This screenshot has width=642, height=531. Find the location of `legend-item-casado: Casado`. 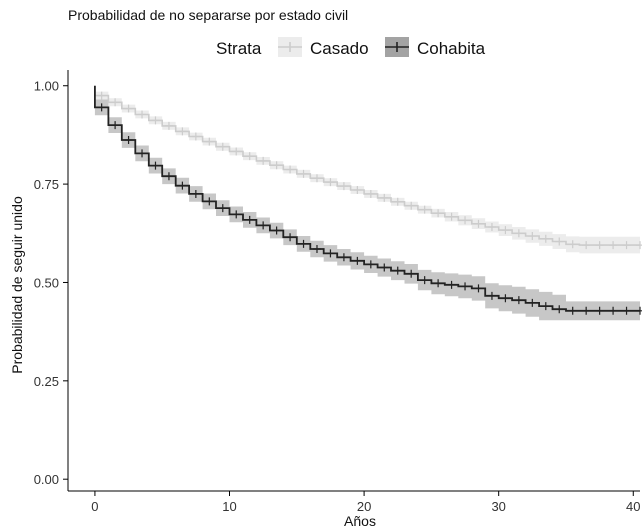

legend-item-casado: Casado is located at coordinates (323, 47).